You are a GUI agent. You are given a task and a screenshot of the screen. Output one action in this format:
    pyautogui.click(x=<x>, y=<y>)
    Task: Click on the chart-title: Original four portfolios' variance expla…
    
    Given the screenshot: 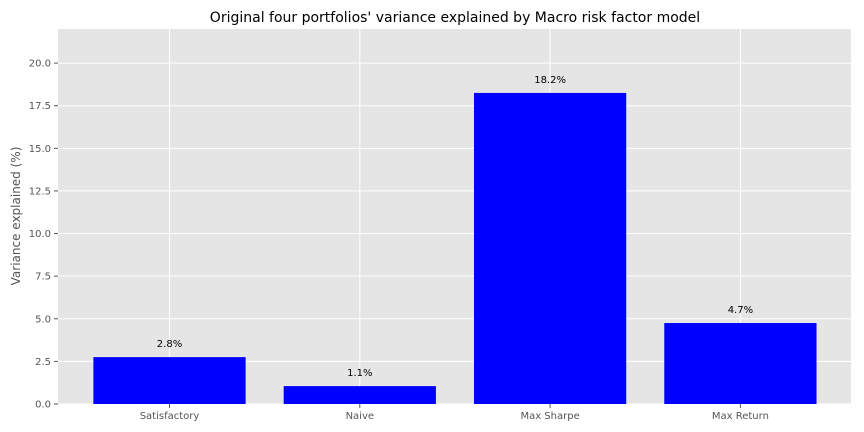 What is the action you would take?
    pyautogui.click(x=455, y=18)
    